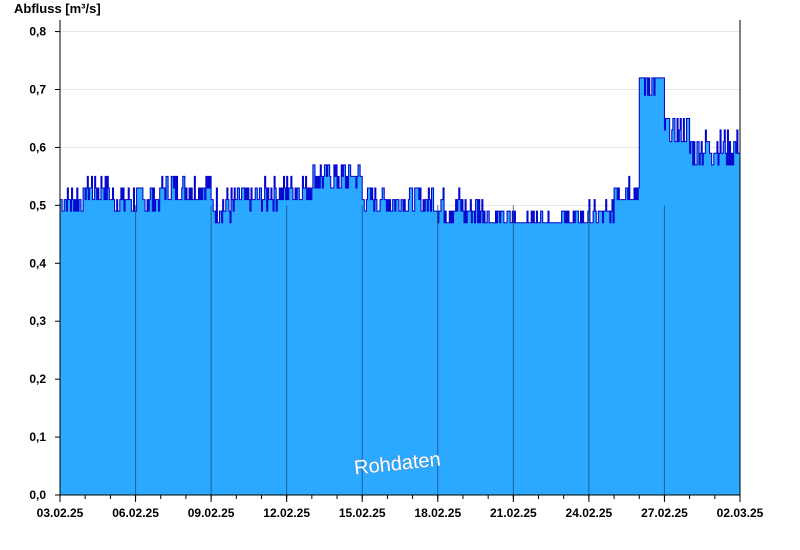  Describe the element at coordinates (211, 513) in the screenshot. I see `x-tick-label: 09.02.25` at that location.